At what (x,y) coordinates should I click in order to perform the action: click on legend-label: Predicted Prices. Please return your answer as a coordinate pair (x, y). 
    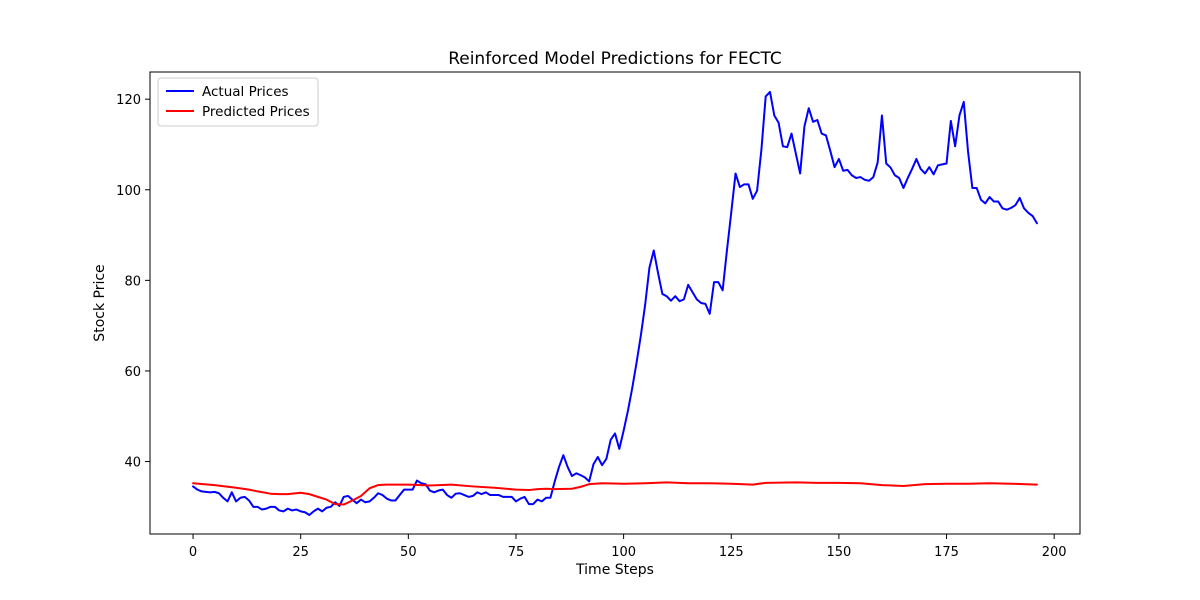
    Looking at the image, I should click on (256, 112).